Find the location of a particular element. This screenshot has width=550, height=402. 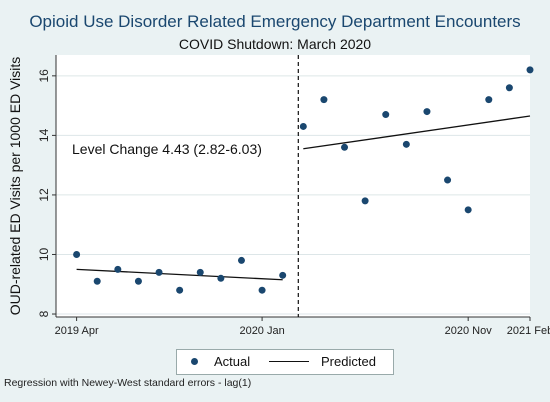

y-tick-label: 14 is located at coordinates (44, 135).